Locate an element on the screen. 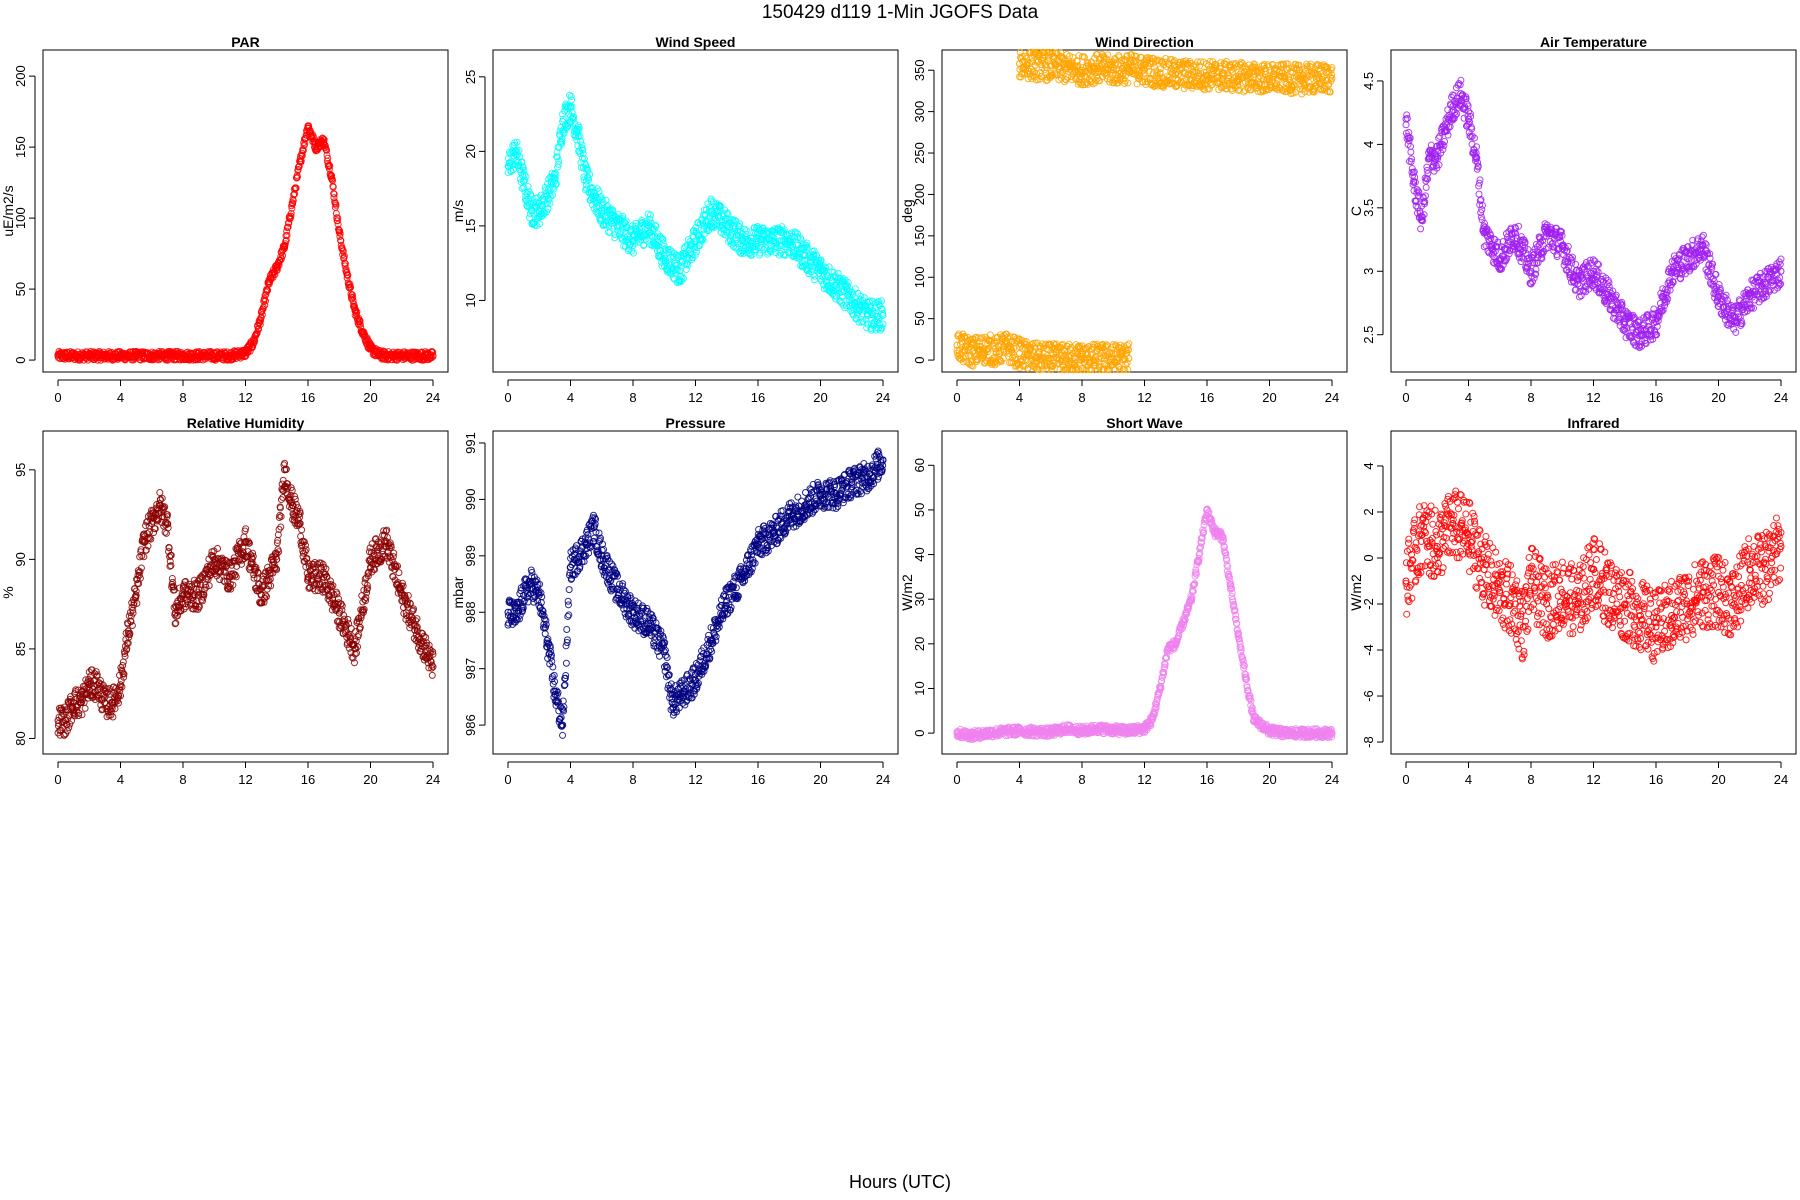  y-tick-label: 100 is located at coordinates (20, 218).